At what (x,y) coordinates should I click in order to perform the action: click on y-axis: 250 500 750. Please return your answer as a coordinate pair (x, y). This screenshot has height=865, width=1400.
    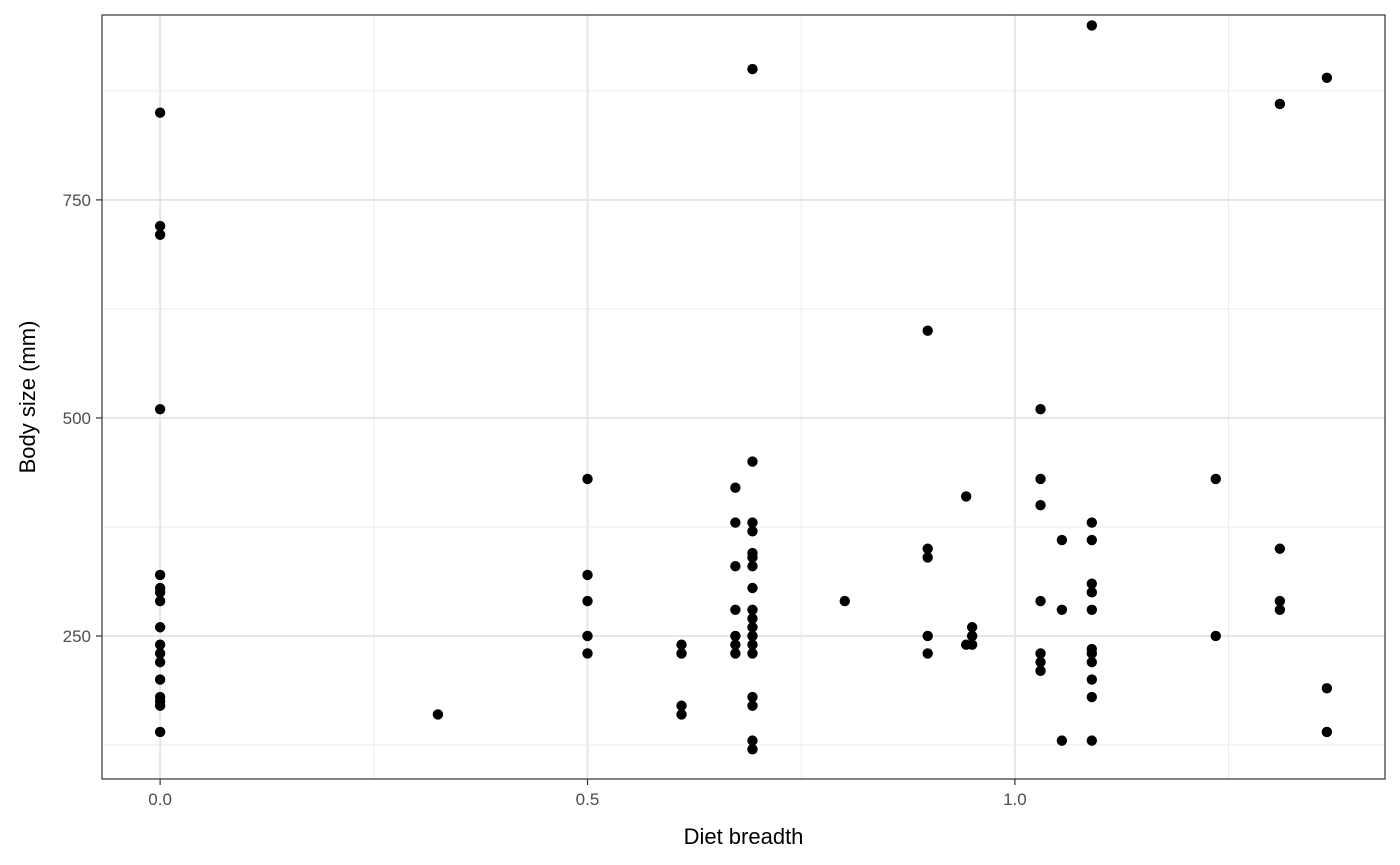
    Looking at the image, I should click on (82, 418).